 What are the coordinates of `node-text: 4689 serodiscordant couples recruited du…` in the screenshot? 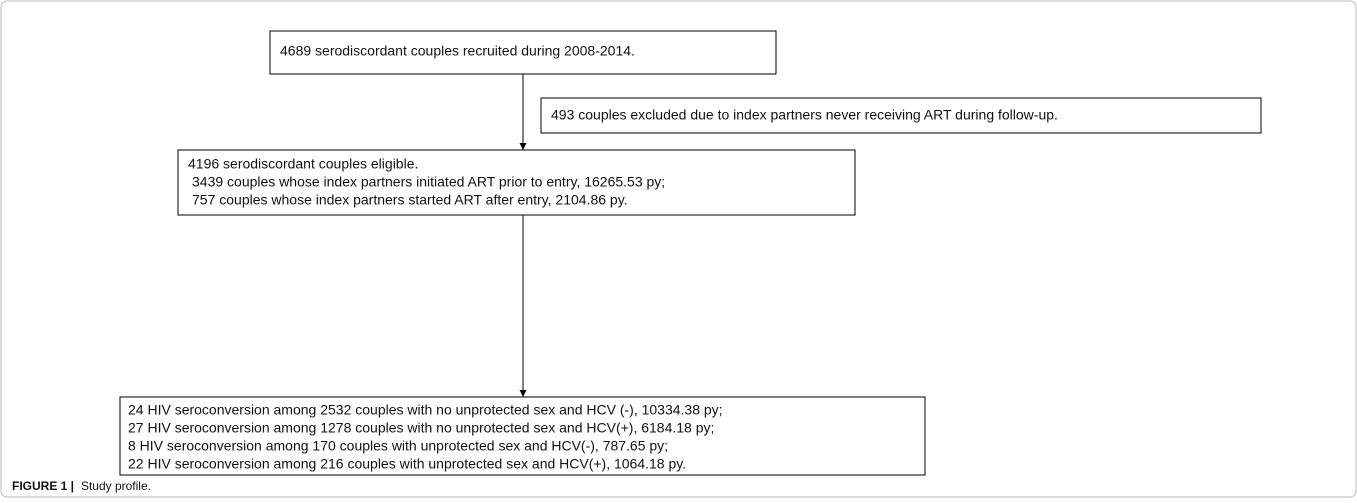 It's located at (457, 51).